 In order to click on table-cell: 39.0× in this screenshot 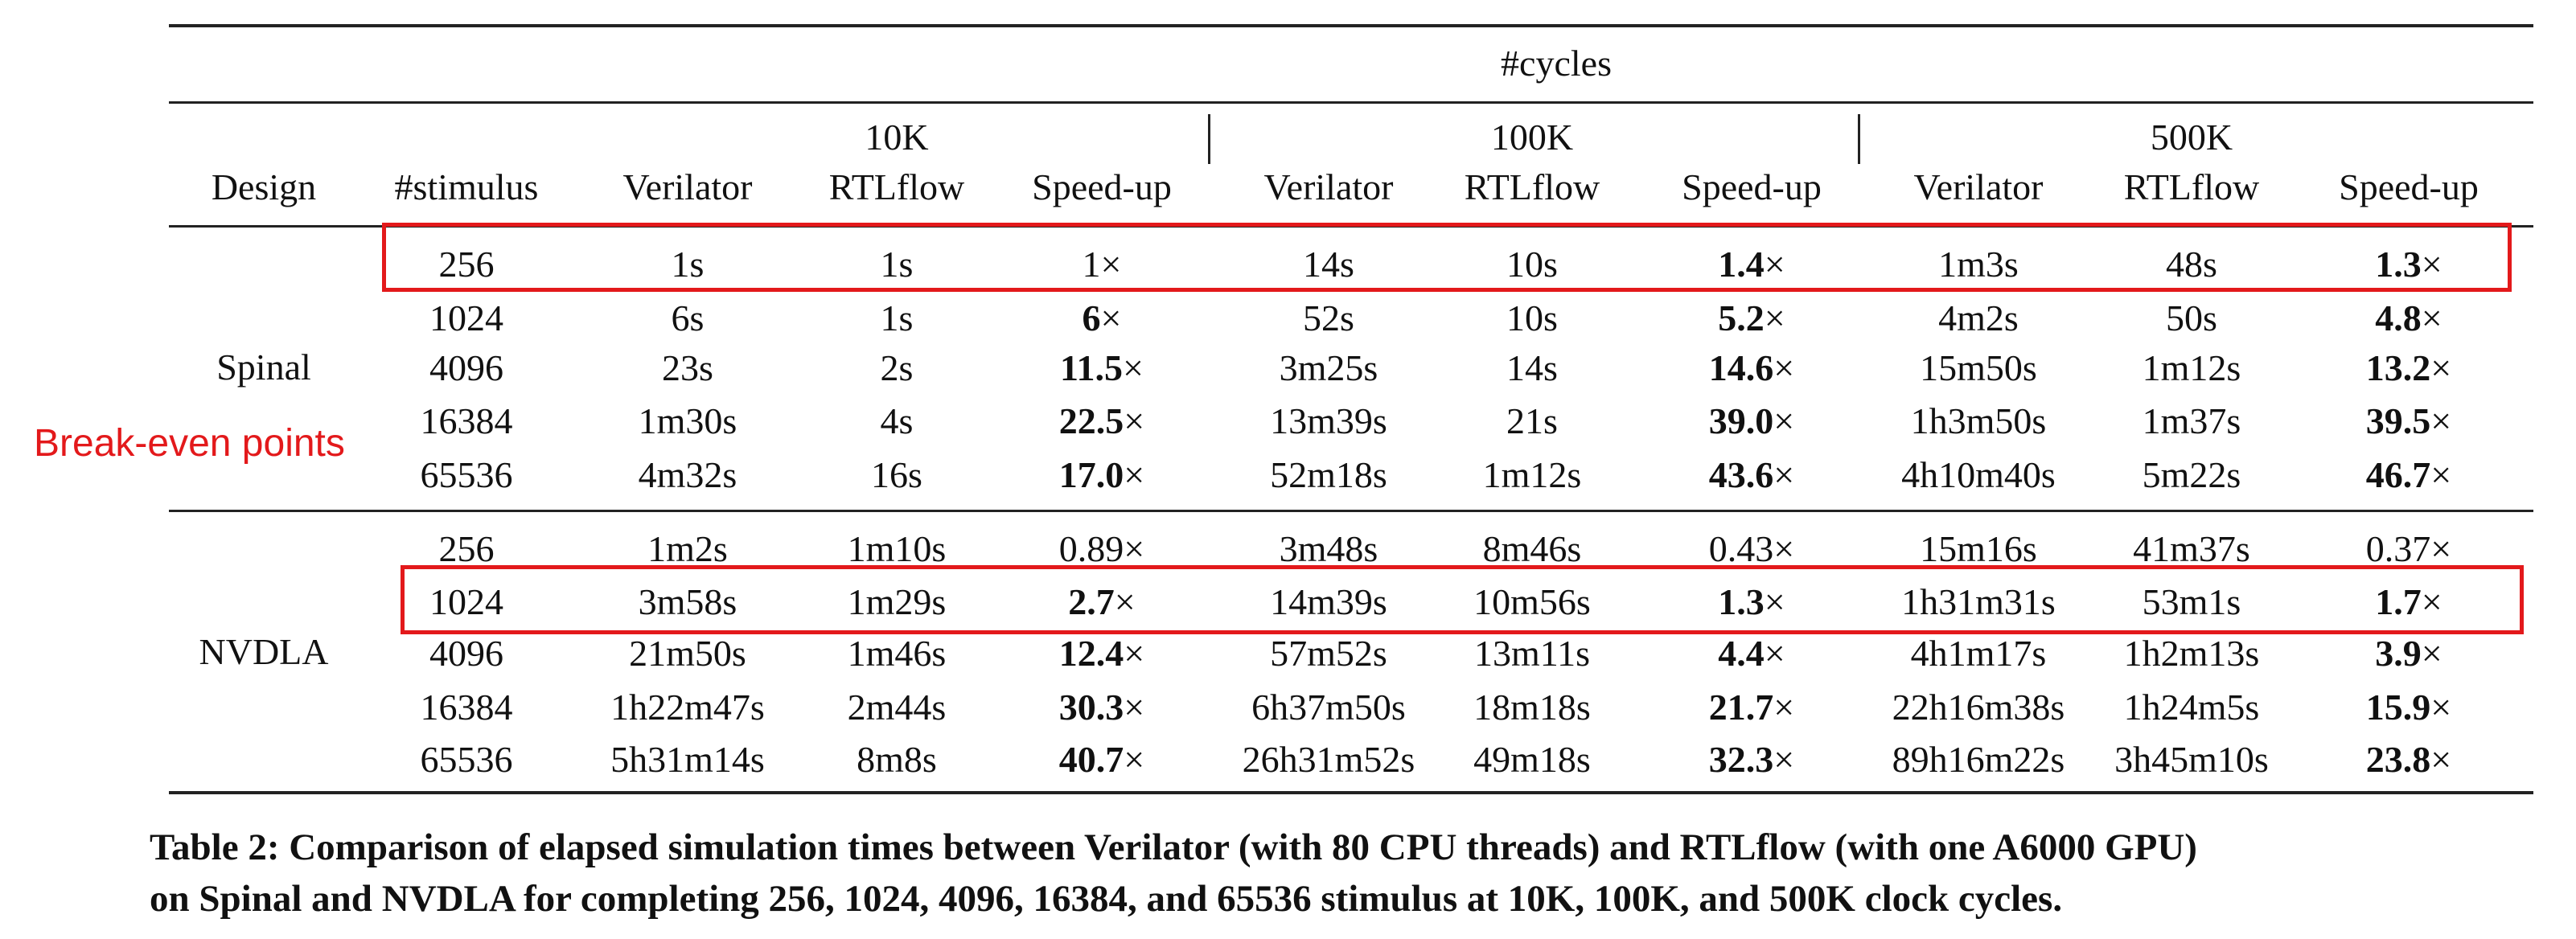, I will do `click(1751, 421)`.